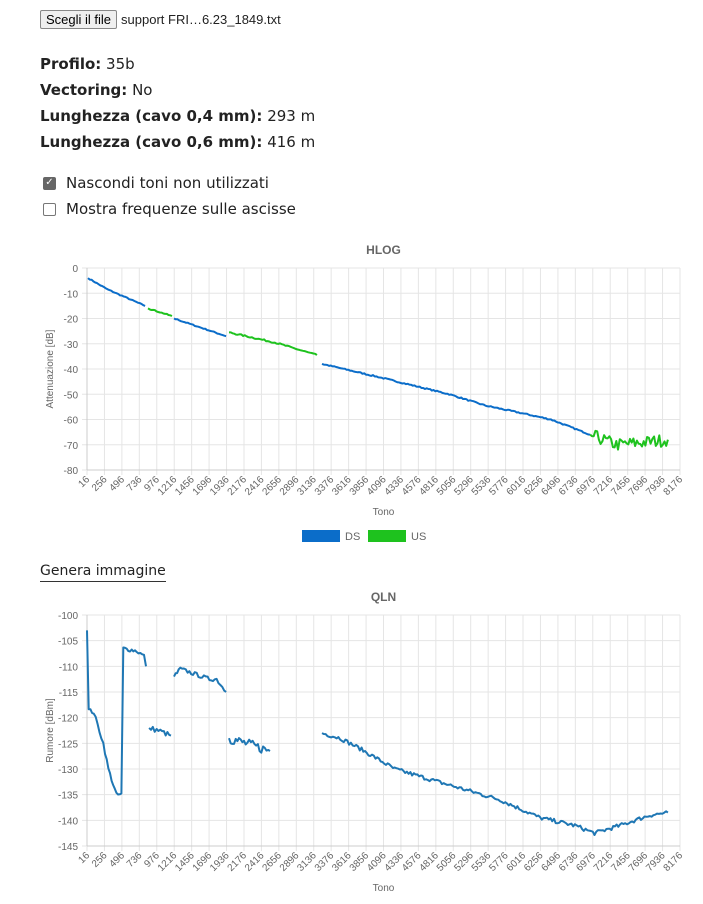 This screenshot has width=703, height=904. I want to click on legend-swatch-ds, so click(321, 536).